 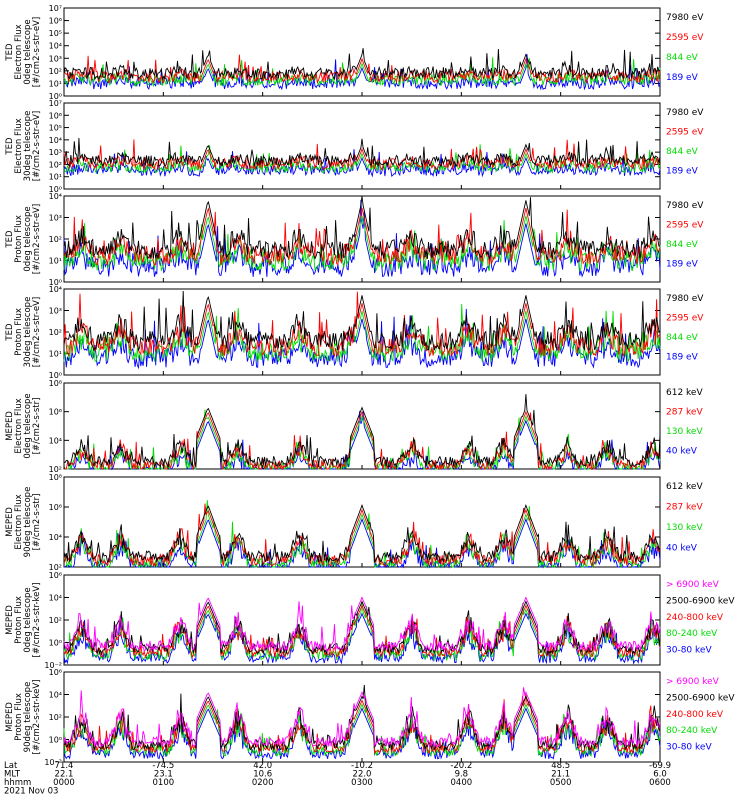 I want to click on y-tick-label: 10¹, so click(x=55, y=354).